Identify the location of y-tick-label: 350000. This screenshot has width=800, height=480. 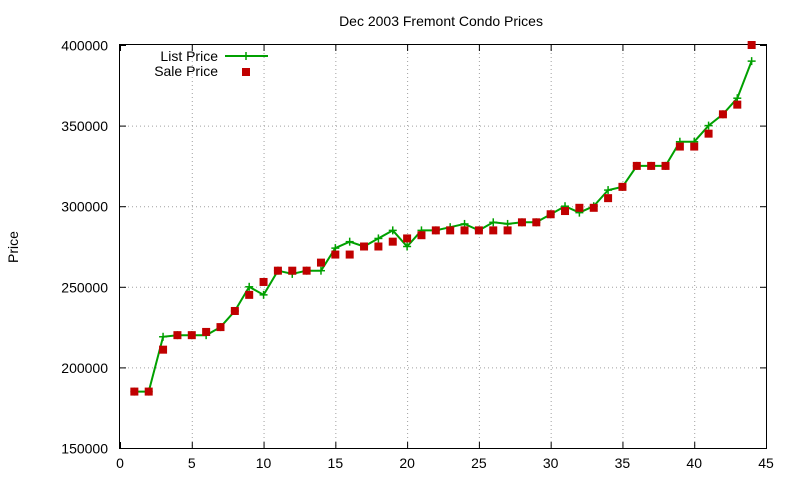
(84, 126).